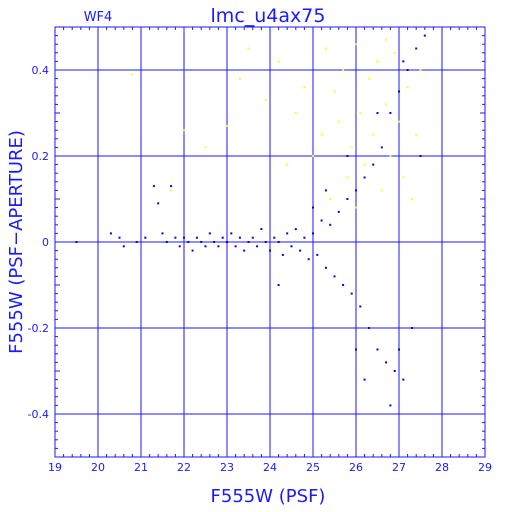 This screenshot has width=512, height=512. I want to click on x-tick-label: 22, so click(184, 467).